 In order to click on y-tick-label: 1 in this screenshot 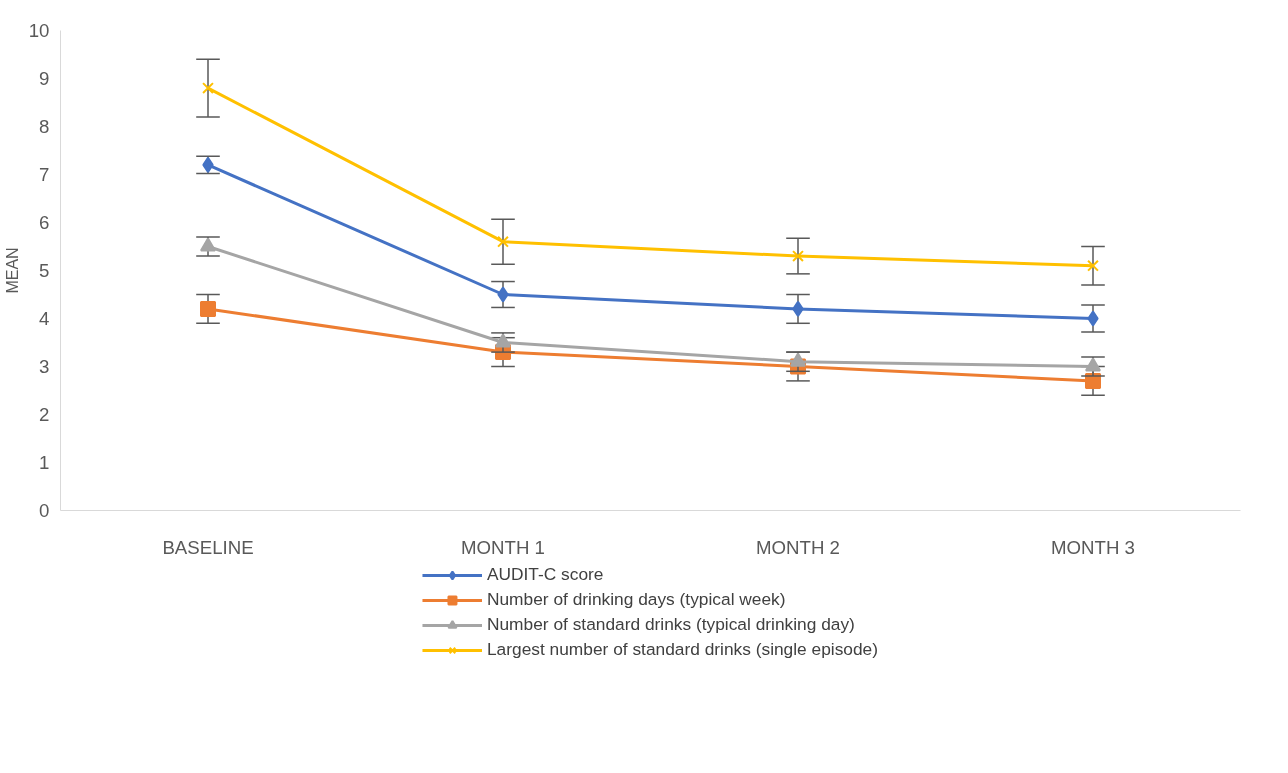, I will do `click(44, 462)`.